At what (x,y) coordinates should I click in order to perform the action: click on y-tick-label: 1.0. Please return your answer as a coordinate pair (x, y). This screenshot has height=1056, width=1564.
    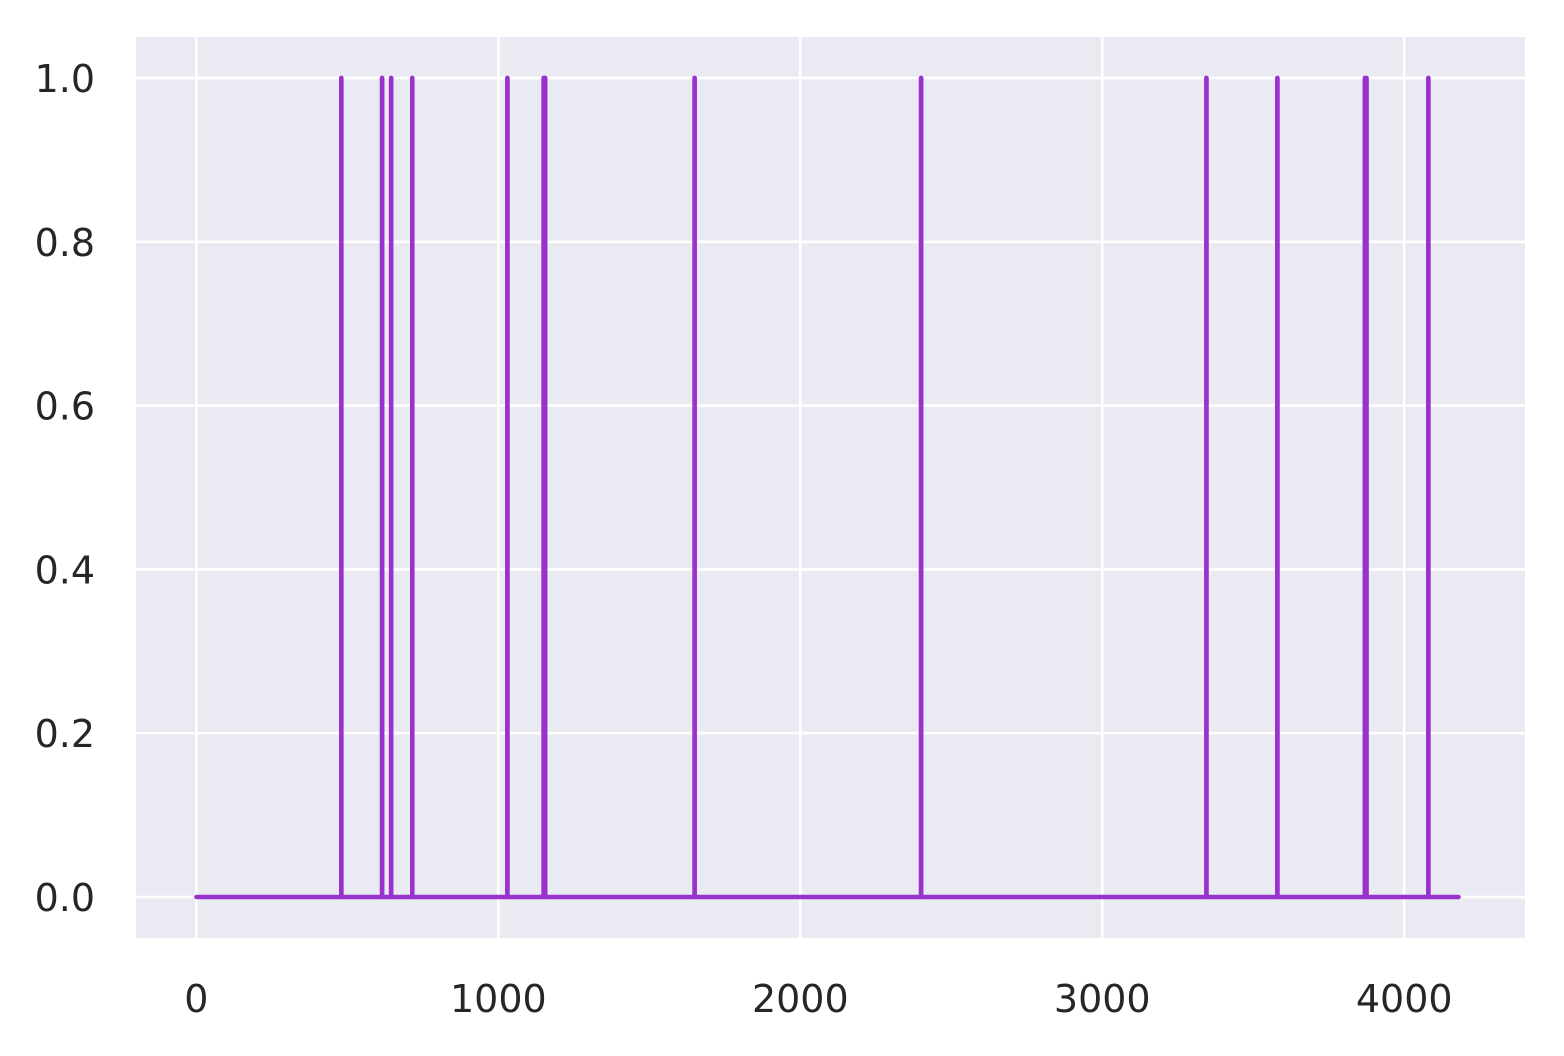
    Looking at the image, I should click on (65, 79).